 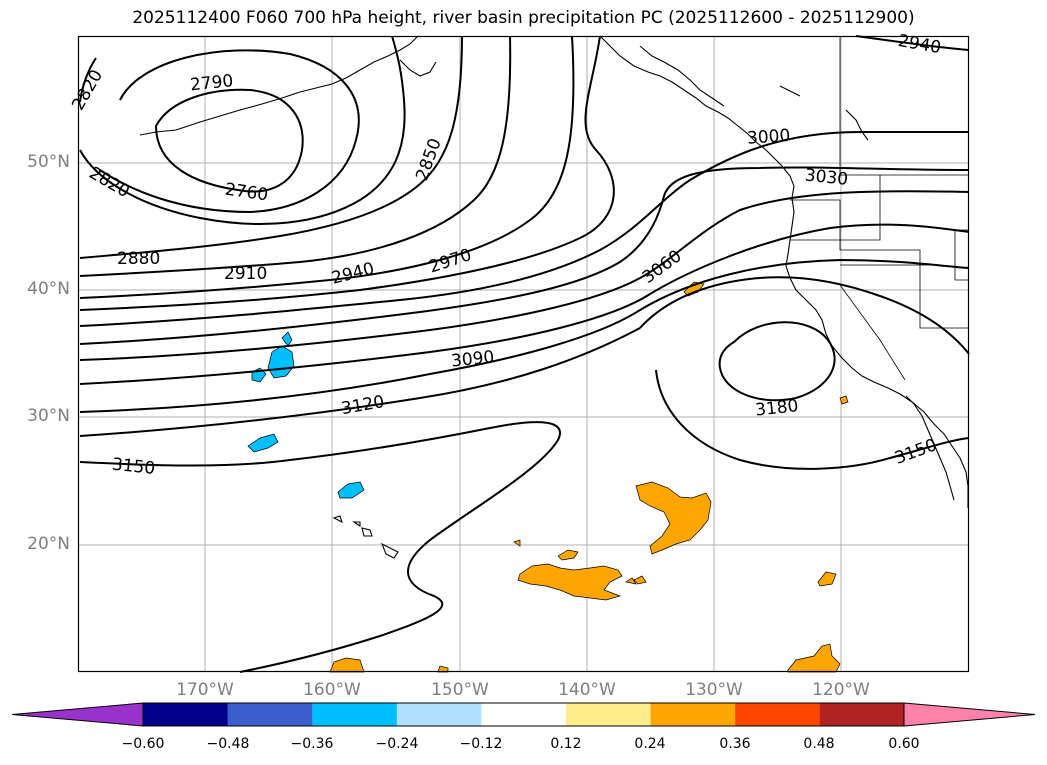 I want to click on colorbar-tick-label: 0.12, so click(x=566, y=744).